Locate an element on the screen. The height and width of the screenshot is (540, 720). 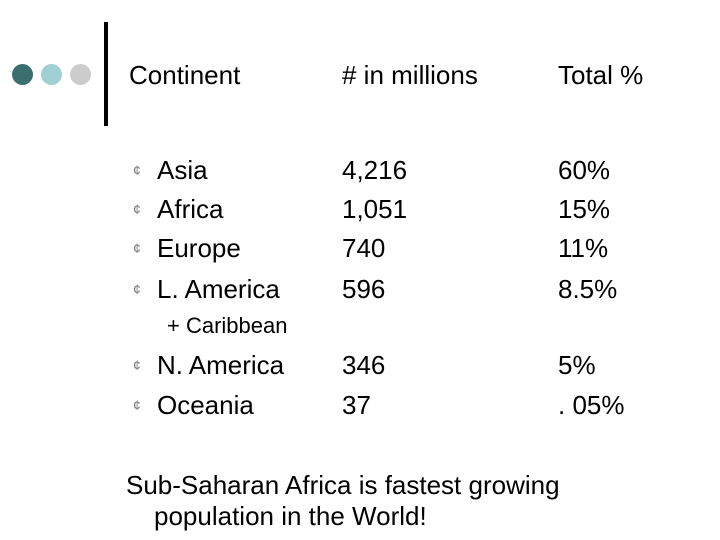
row-percent: . 05% is located at coordinates (591, 405).